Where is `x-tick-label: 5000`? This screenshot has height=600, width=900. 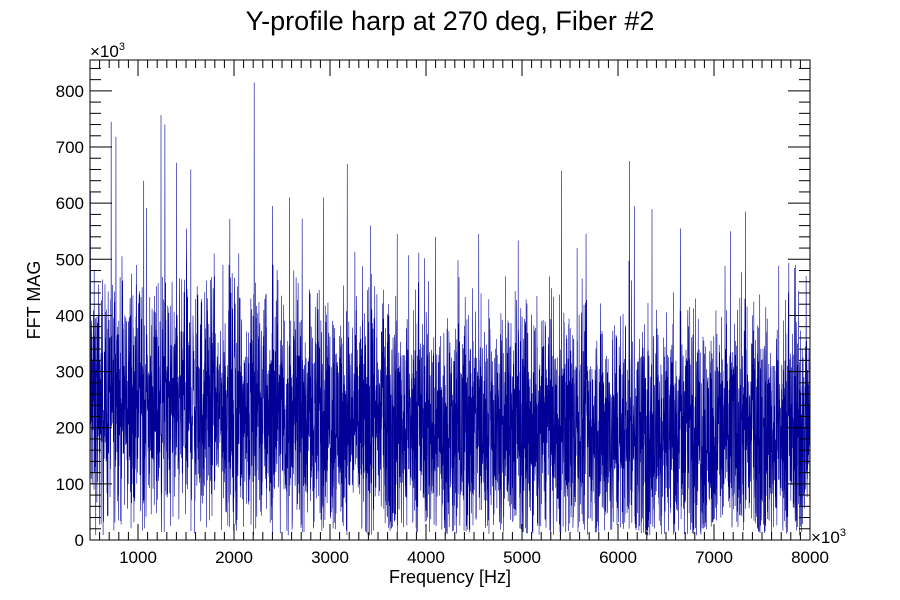 x-tick-label: 5000 is located at coordinates (522, 557).